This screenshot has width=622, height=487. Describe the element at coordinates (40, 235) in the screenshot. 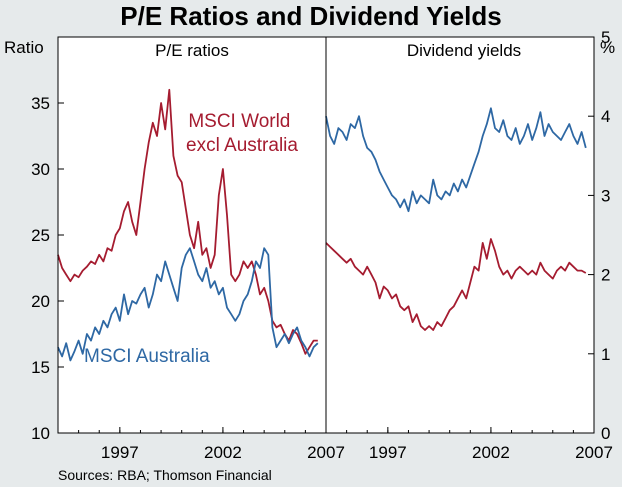

I see `left-y-tick-label: 25` at that location.